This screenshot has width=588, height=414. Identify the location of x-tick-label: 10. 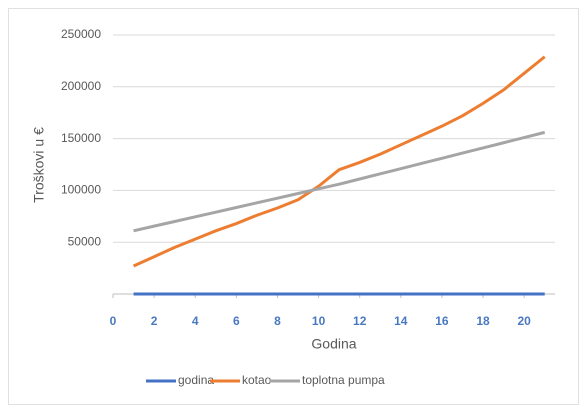
(319, 321).